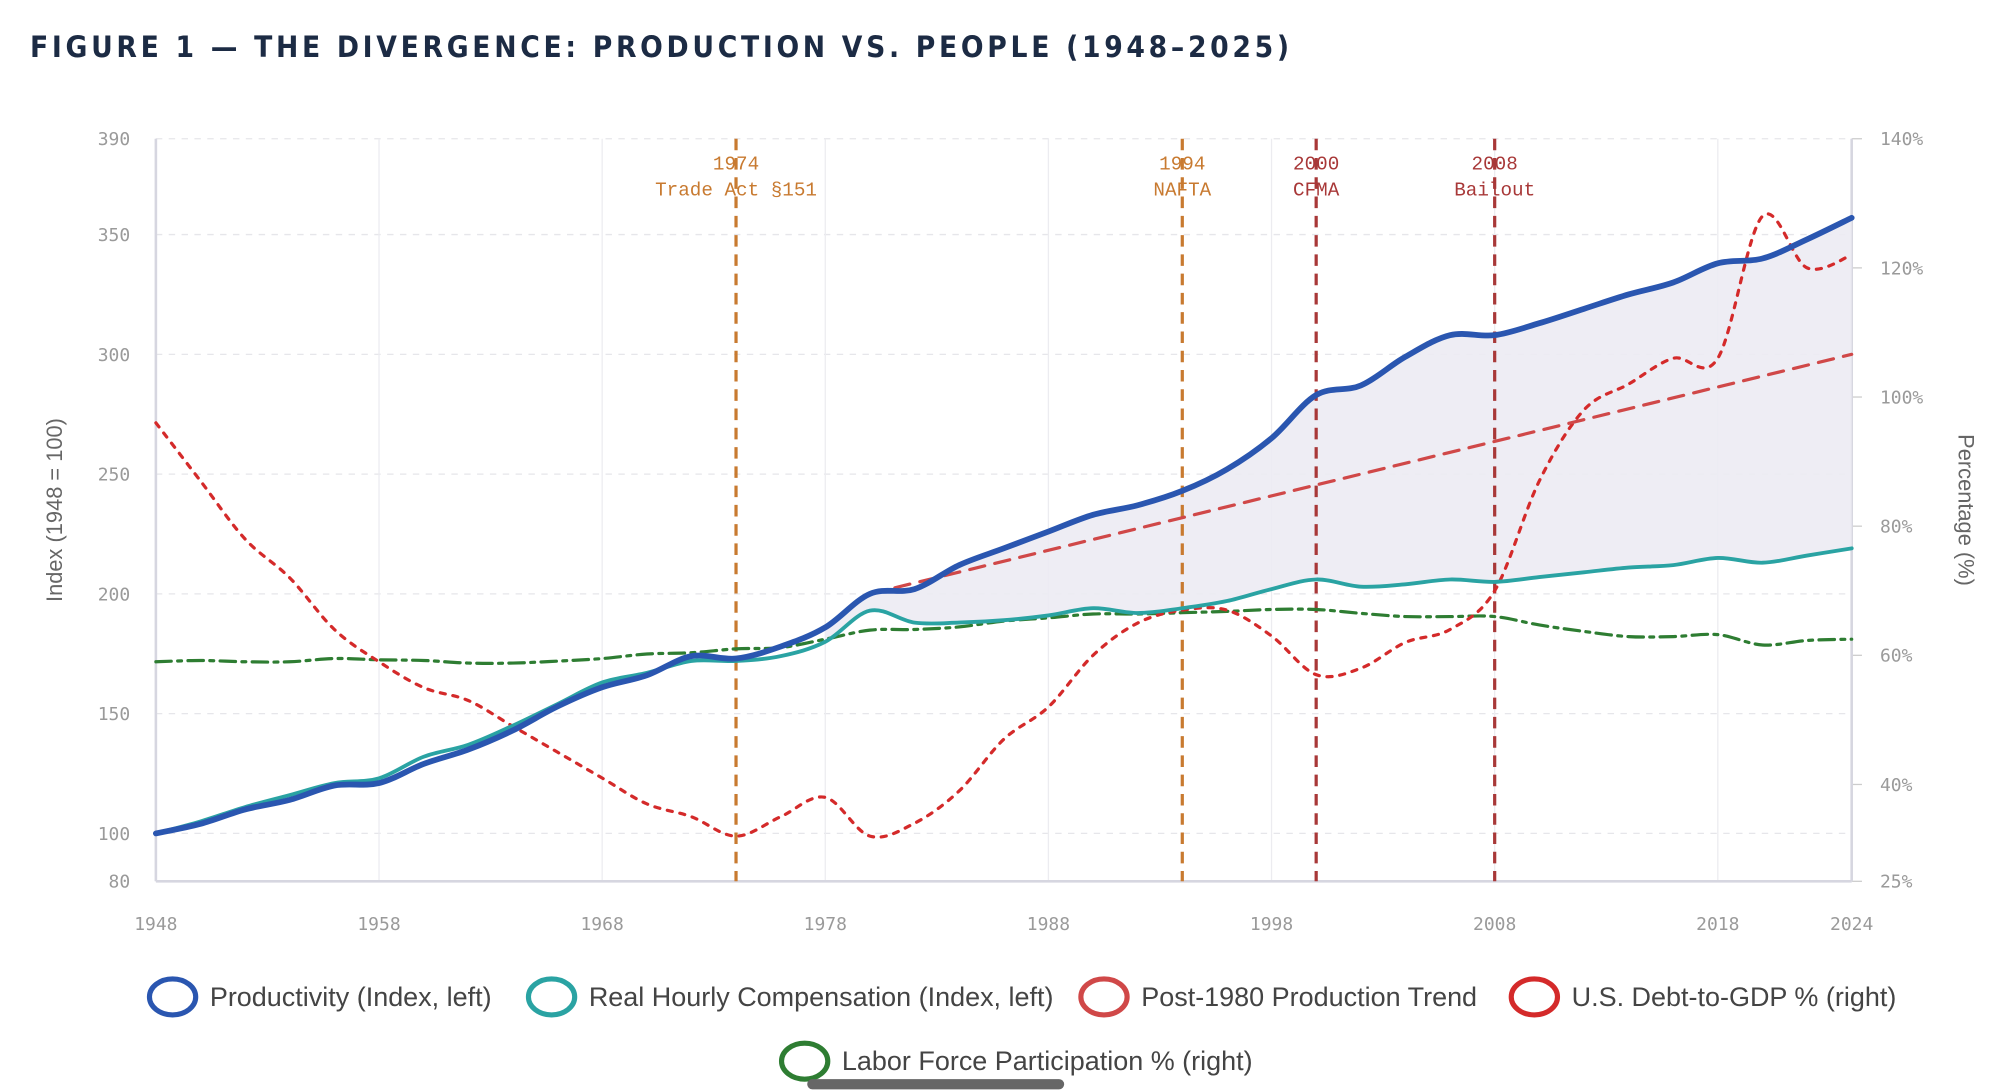 The height and width of the screenshot is (1092, 2005). What do you see at coordinates (1494, 924) in the screenshot?
I see `x-tick-label: 2008` at bounding box center [1494, 924].